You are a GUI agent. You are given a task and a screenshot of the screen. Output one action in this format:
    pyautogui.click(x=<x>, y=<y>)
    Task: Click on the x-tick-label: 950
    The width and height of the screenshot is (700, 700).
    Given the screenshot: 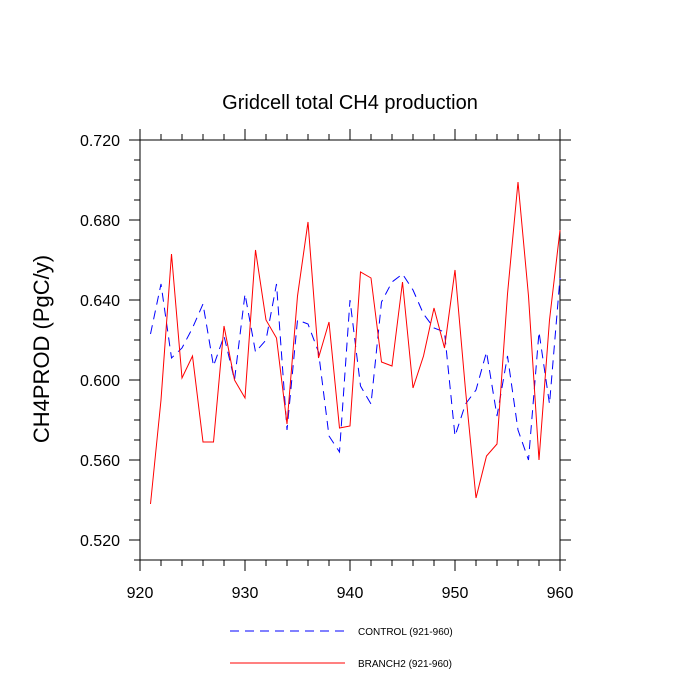 What is the action you would take?
    pyautogui.click(x=455, y=593)
    